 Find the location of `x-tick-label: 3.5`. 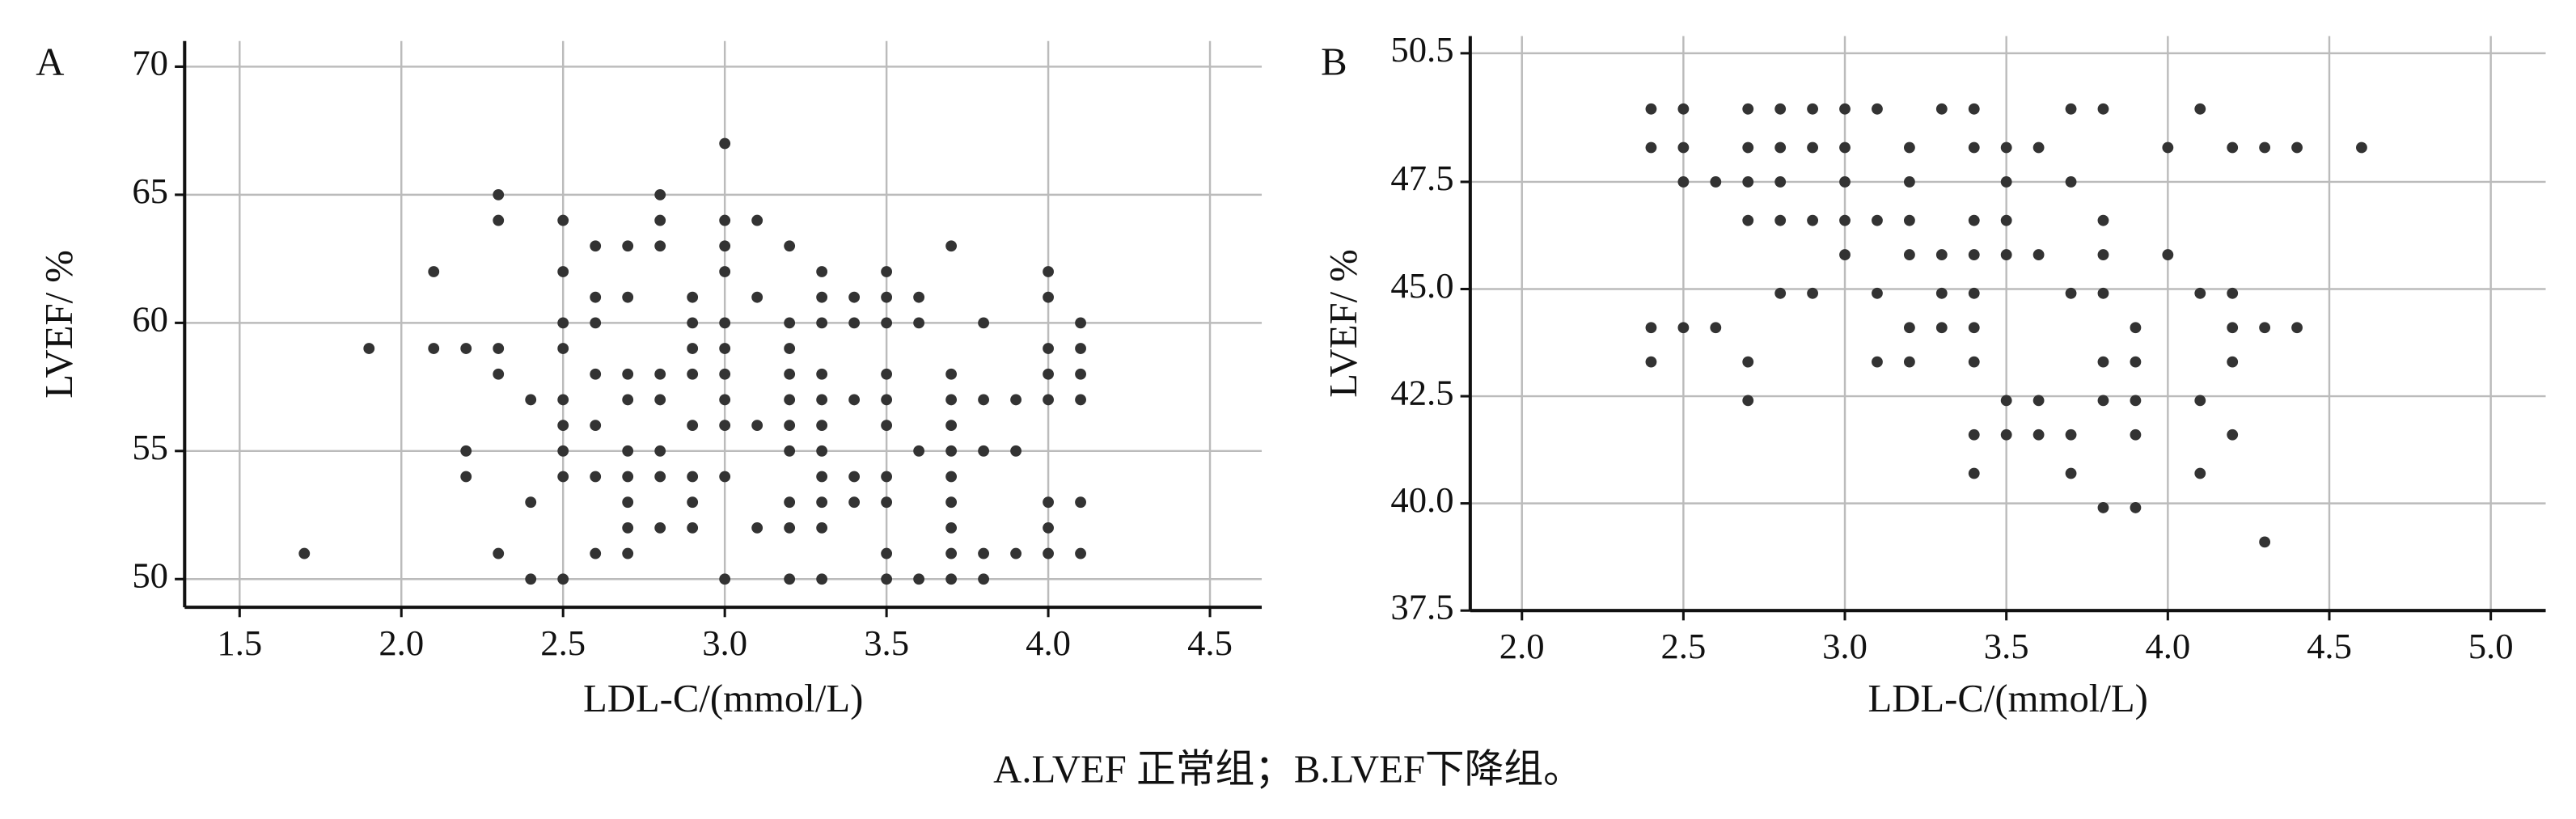

x-tick-label: 3.5 is located at coordinates (886, 643).